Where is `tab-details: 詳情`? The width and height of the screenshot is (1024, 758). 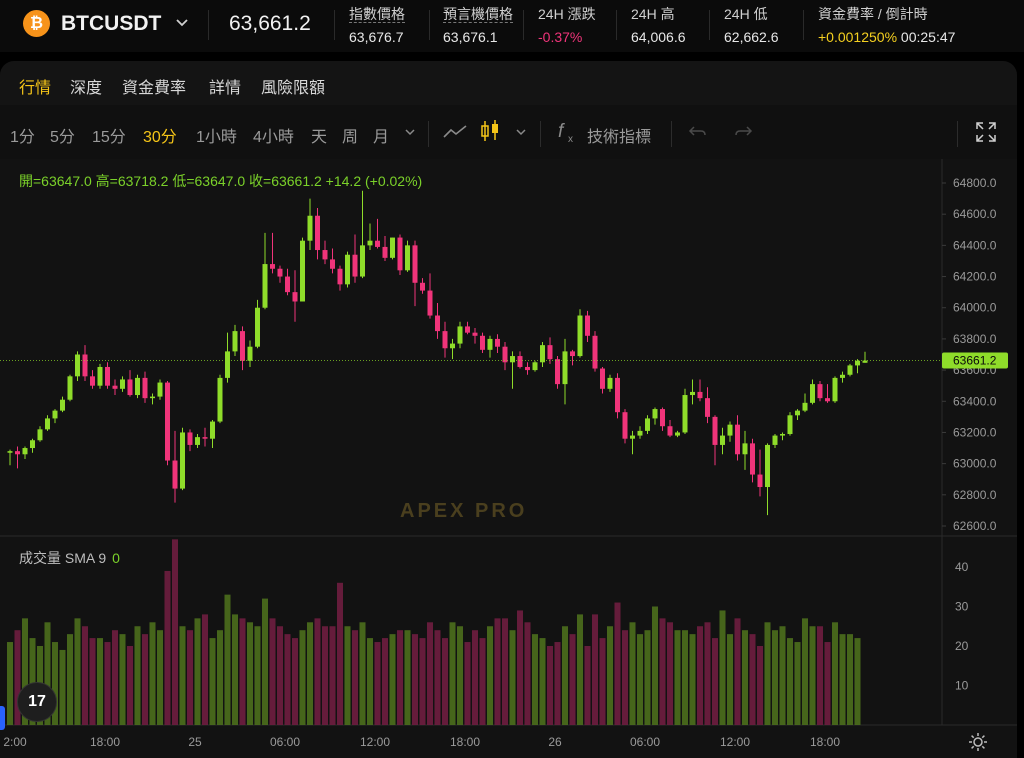
tab-details: 詳情 is located at coordinates (225, 88).